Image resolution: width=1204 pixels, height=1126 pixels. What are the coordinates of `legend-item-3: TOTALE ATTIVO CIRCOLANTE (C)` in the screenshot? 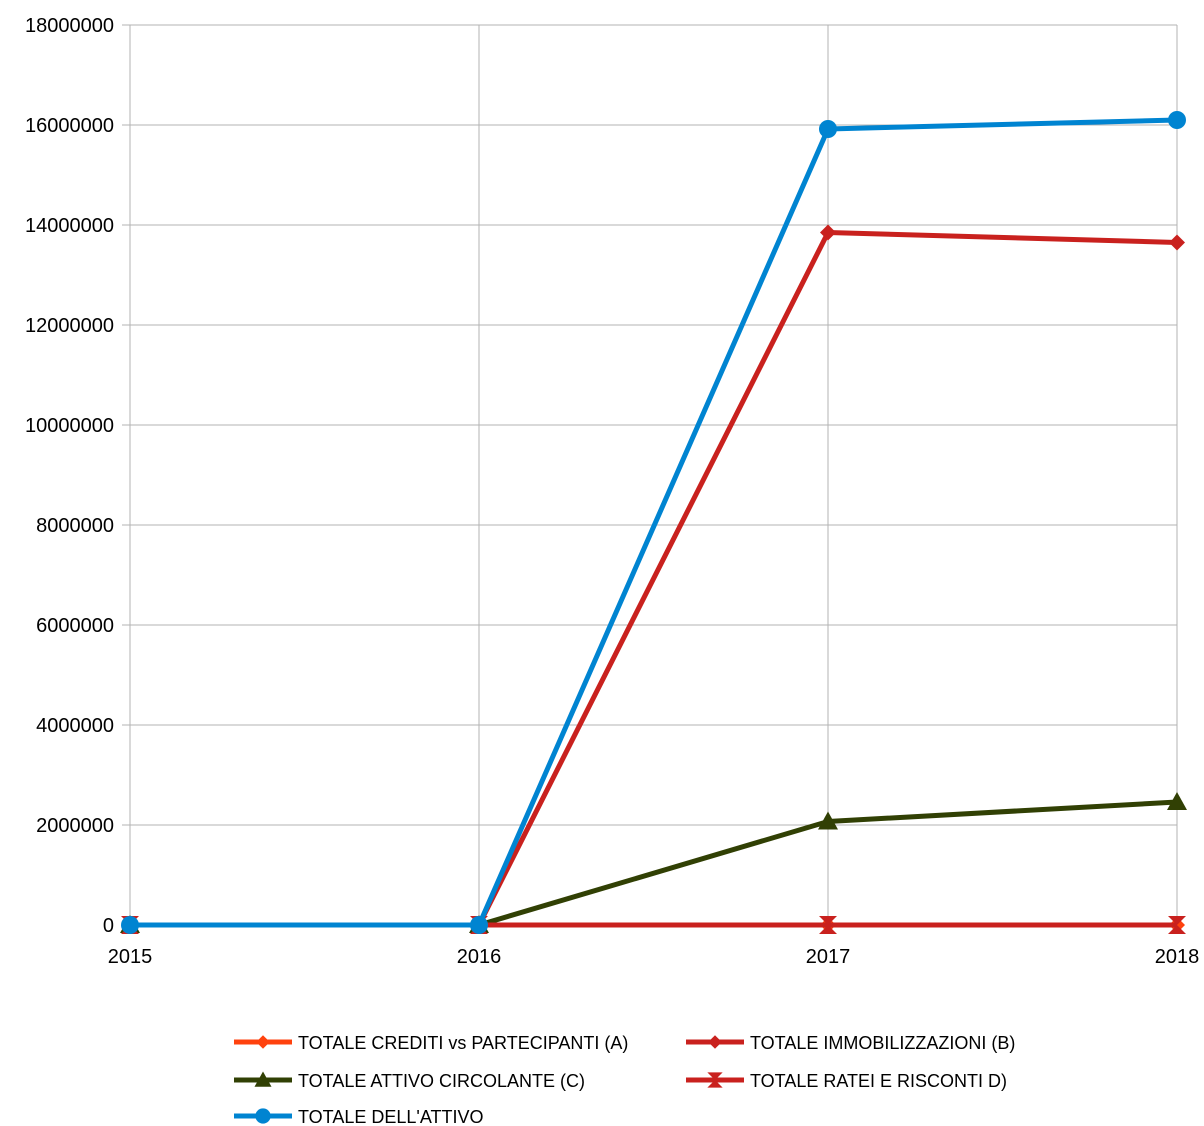 It's located at (409, 1081).